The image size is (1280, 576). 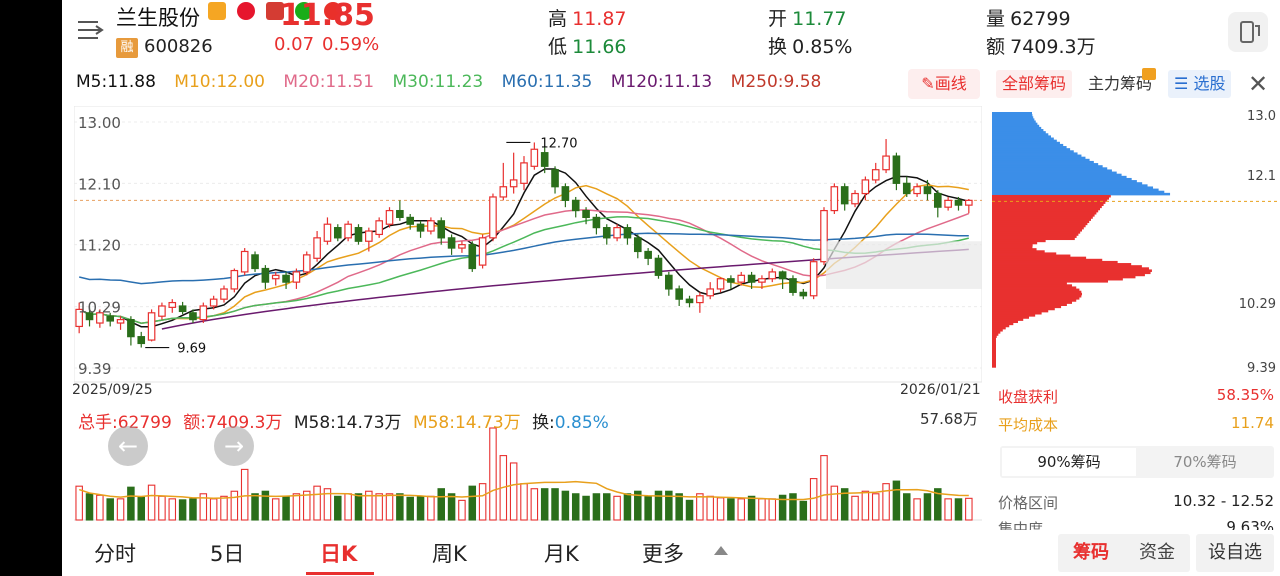 I want to click on tab-pick-stock: ☰ 选股, so click(x=1200, y=84).